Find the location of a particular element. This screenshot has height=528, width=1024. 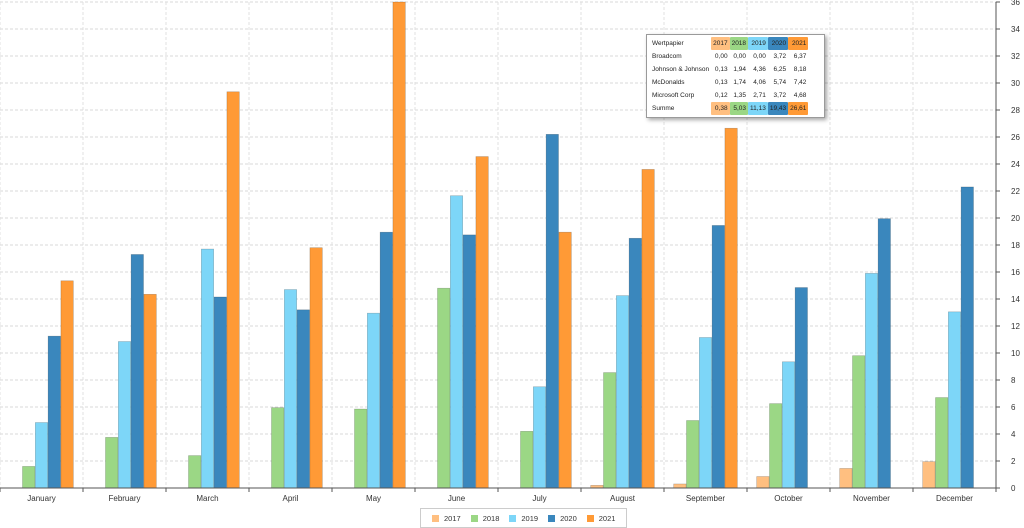

bar-2017-november is located at coordinates (846, 478).